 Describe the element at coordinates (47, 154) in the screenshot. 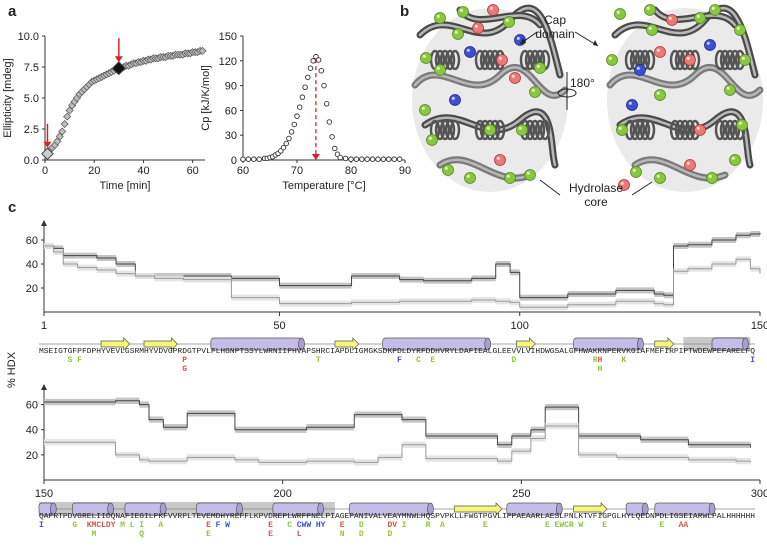

I see `highlight-marker` at that location.